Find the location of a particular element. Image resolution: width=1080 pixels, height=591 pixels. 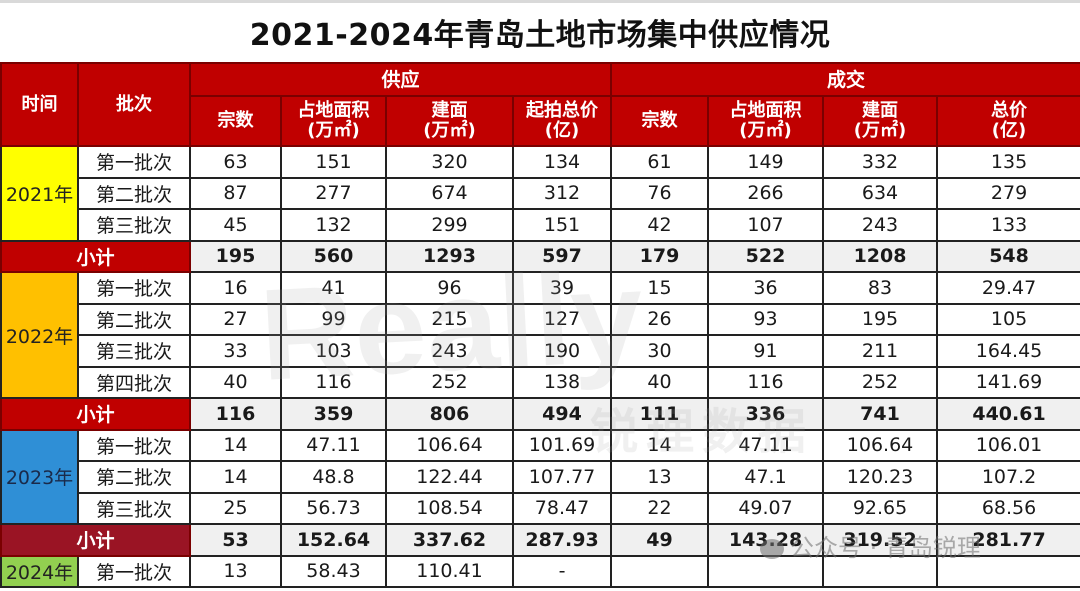

top-border-line is located at coordinates (540, 1).